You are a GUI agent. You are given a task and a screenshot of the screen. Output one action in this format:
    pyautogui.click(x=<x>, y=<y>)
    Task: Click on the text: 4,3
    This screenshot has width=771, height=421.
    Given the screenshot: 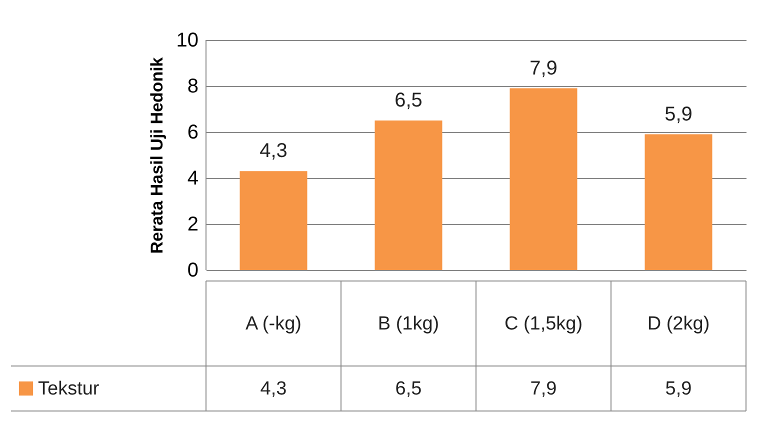 What is the action you would take?
    pyautogui.click(x=274, y=151)
    